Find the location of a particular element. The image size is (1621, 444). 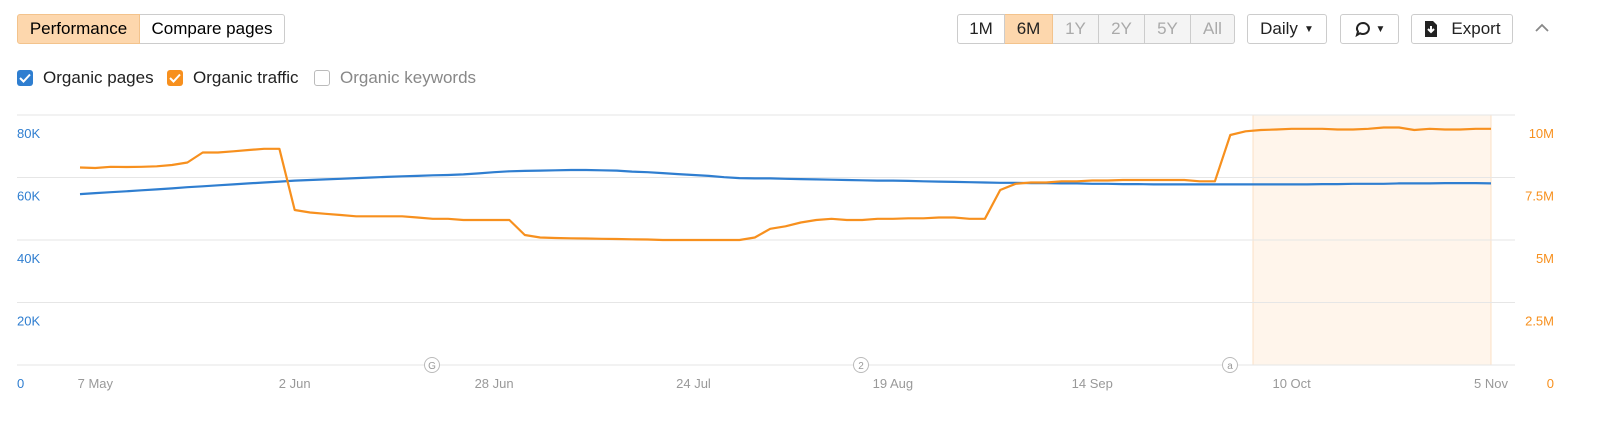

annotation-label: a is located at coordinates (1230, 366).